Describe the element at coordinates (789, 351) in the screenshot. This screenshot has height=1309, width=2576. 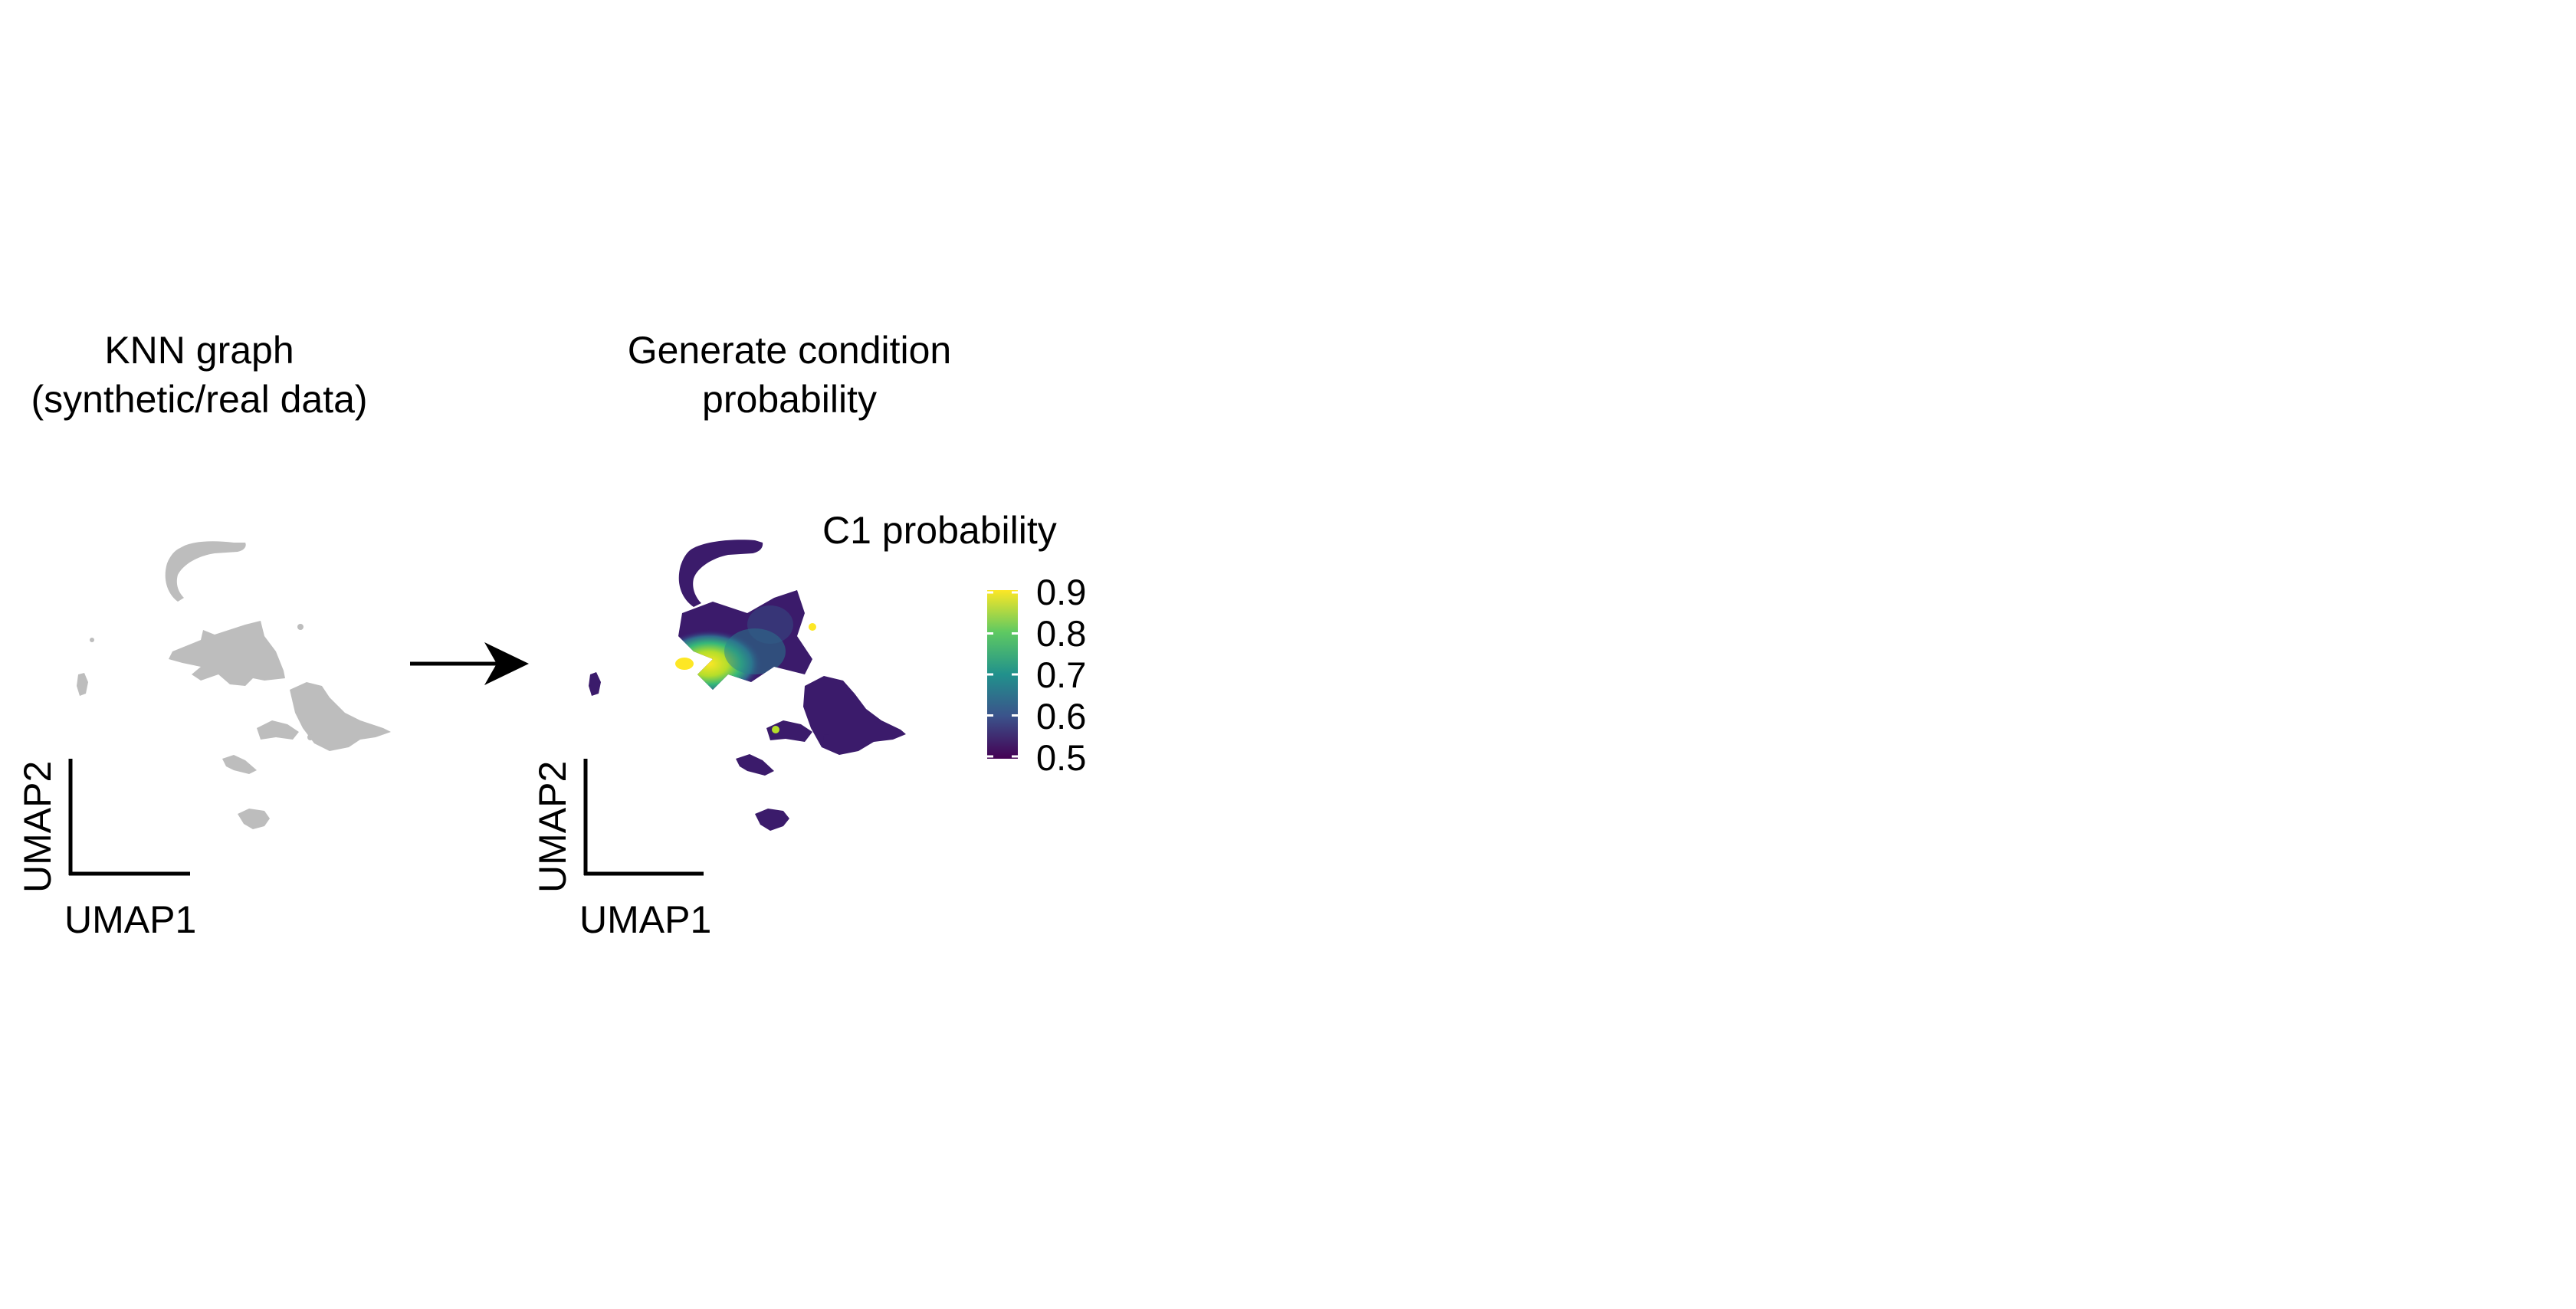
I see `panel2-title-line1: Generate condition` at that location.